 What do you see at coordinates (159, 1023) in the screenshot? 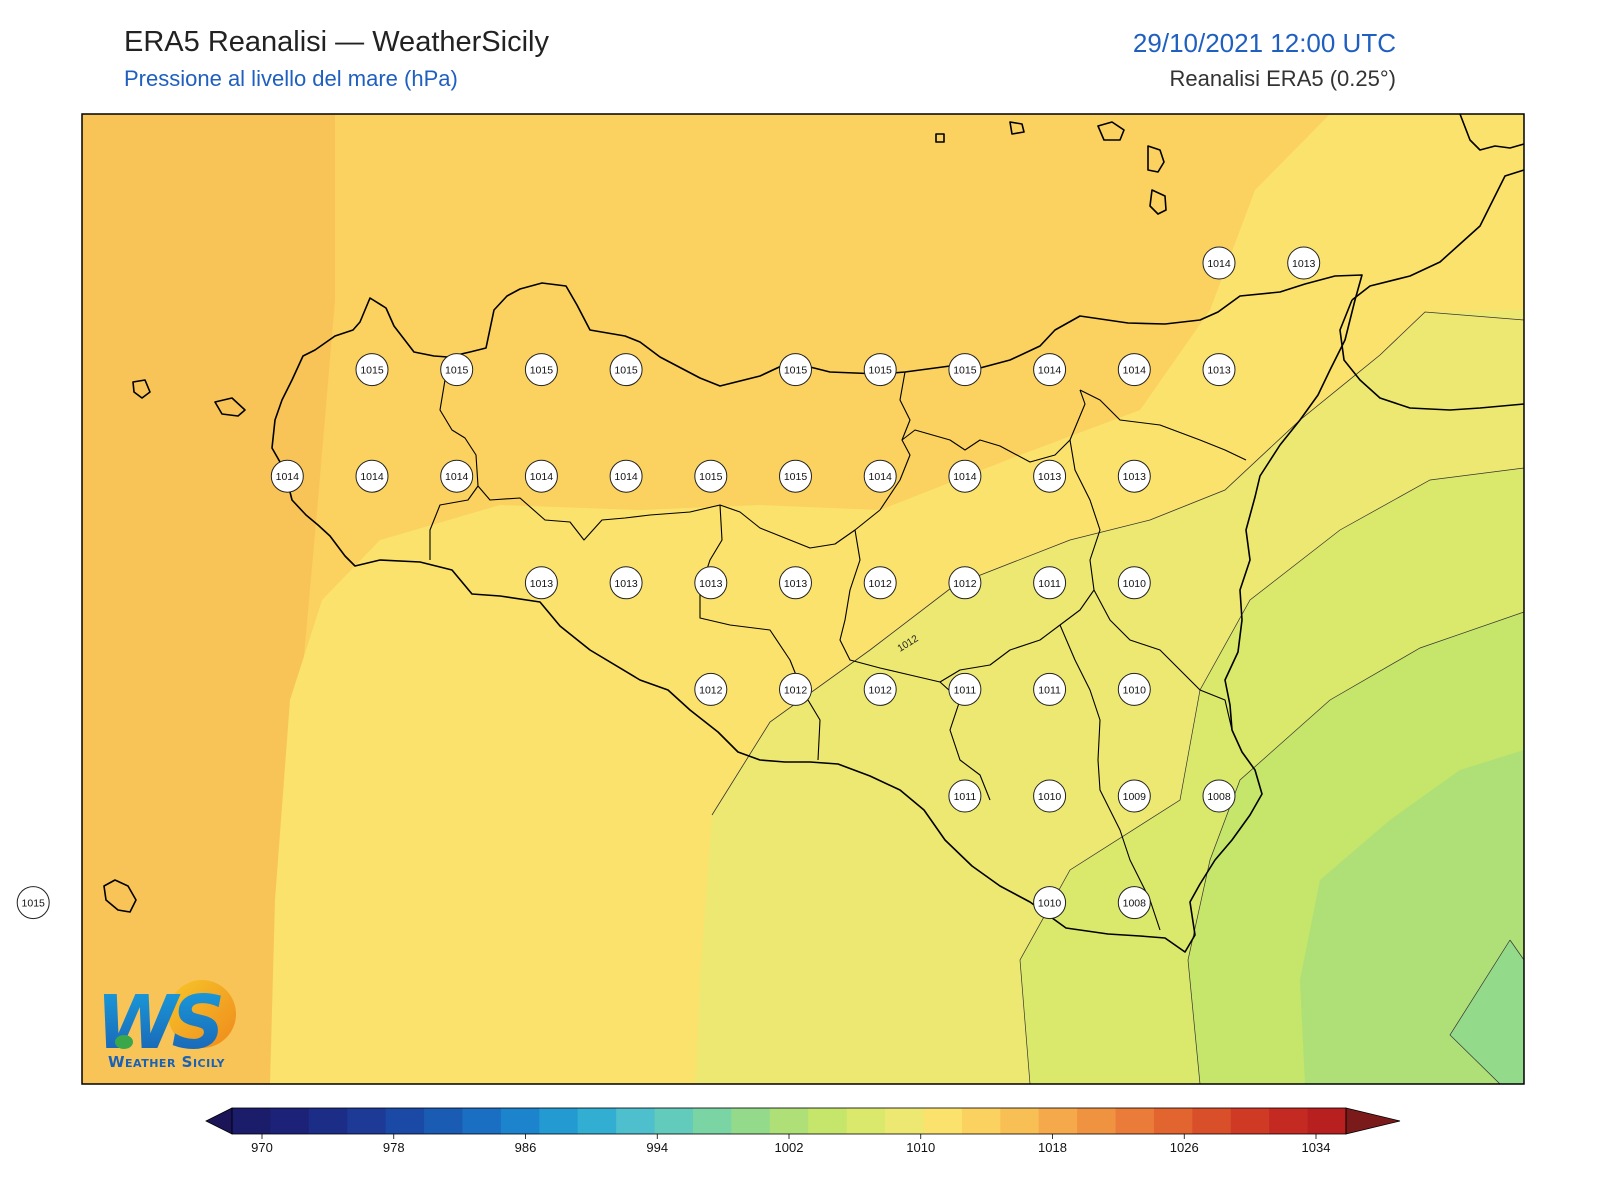
I see `logo-letters: WS` at bounding box center [159, 1023].